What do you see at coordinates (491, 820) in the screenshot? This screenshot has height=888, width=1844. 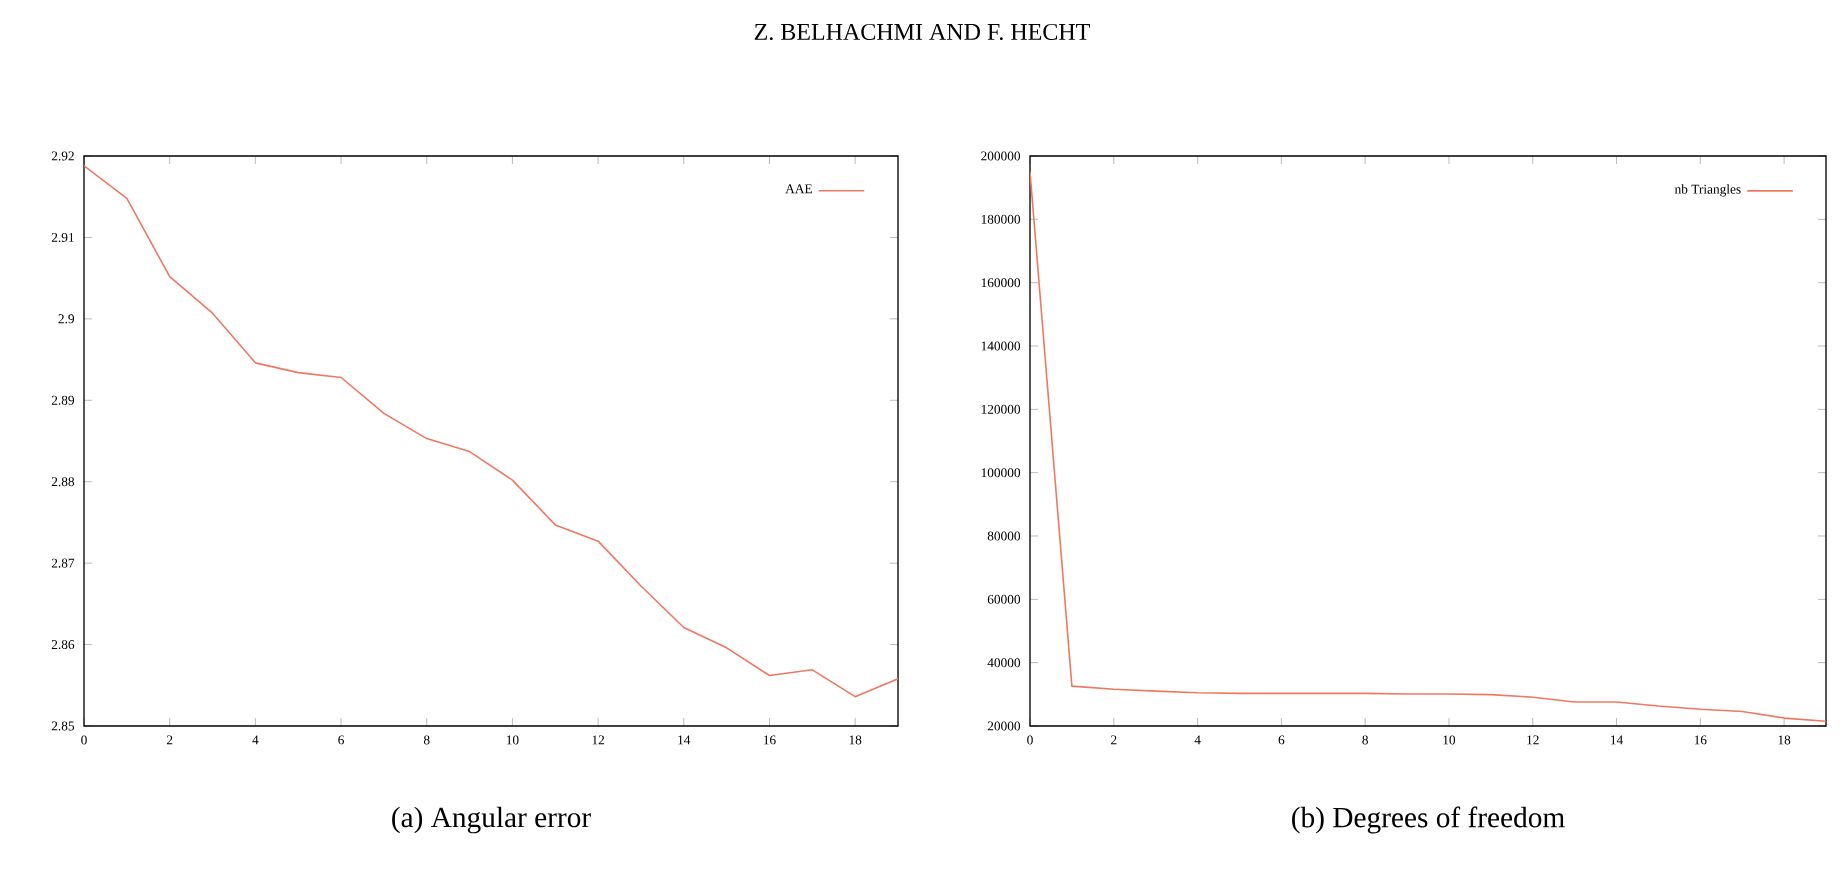 I see `text: (a) Angular error` at bounding box center [491, 820].